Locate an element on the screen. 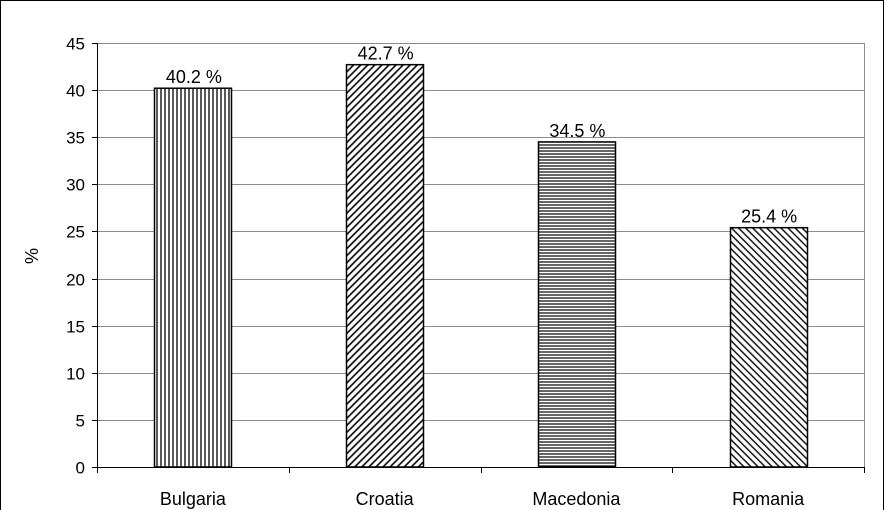  bar-romania is located at coordinates (769, 347).